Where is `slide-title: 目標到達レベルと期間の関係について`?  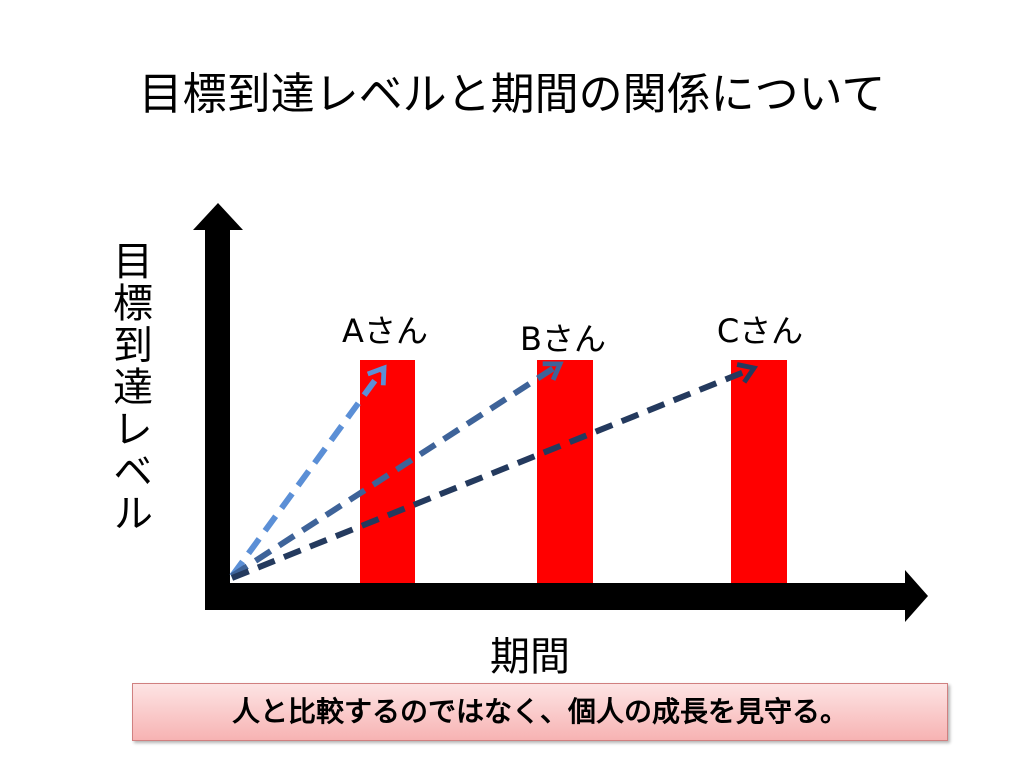
slide-title: 目標到達レベルと期間の関係について is located at coordinates (512, 94).